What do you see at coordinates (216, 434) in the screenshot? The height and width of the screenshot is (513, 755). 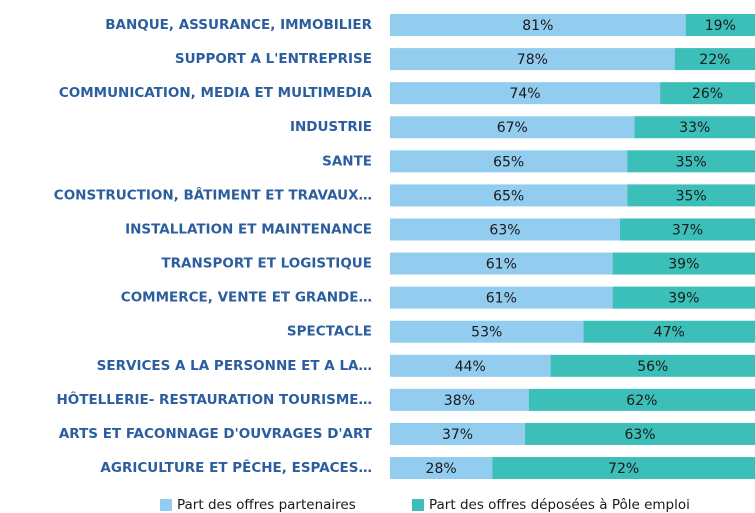 I see `category-label: ARTS ET FACONNAGE D'OUVRAGES D'ART` at bounding box center [216, 434].